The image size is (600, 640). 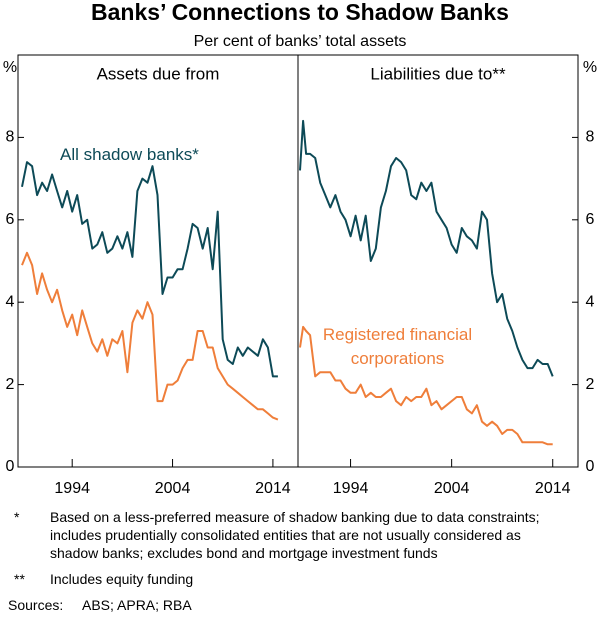 I want to click on footnote-text: Includes equity funding, so click(x=122, y=579).